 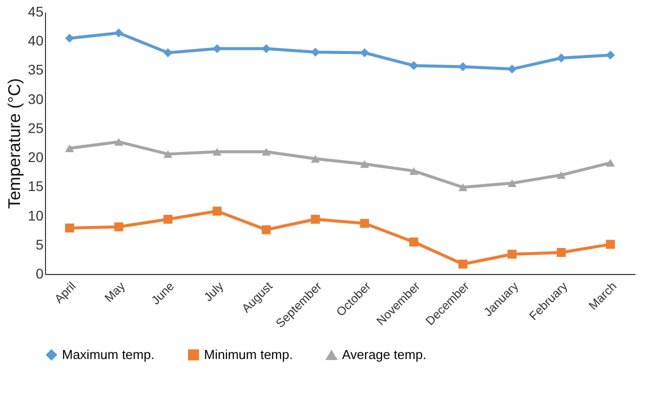 I want to click on y-tick-label: 30, so click(x=36, y=98).